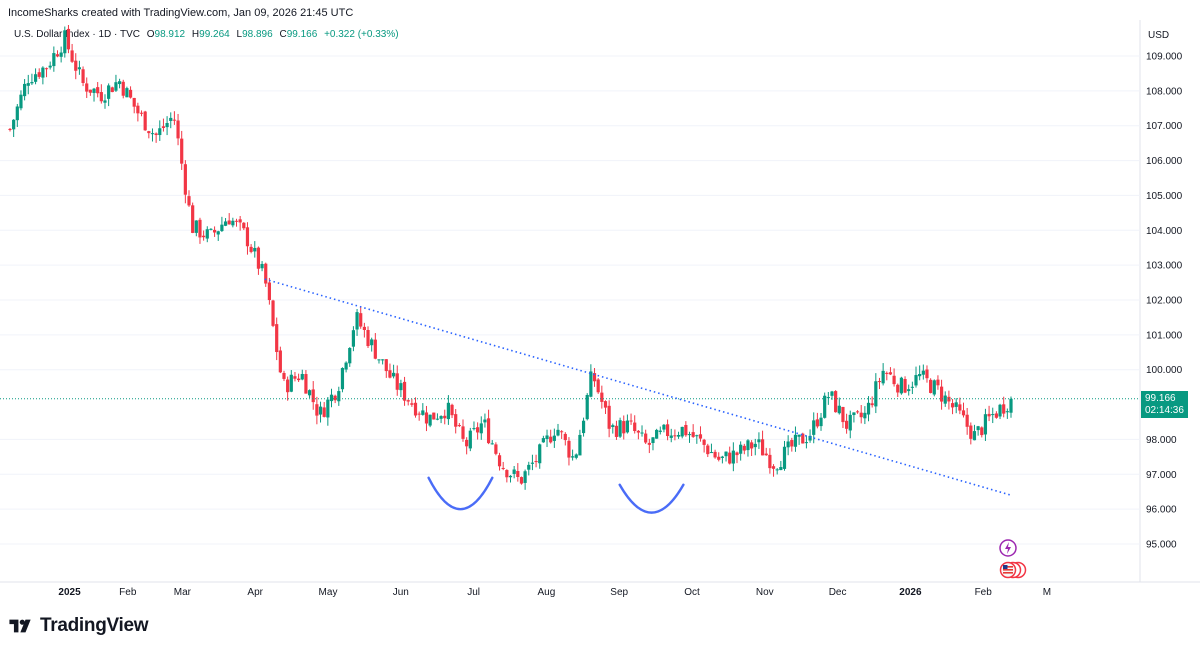 The width and height of the screenshot is (1200, 652). Describe the element at coordinates (214, 34) in the screenshot. I see `high-value: 99.264` at that location.